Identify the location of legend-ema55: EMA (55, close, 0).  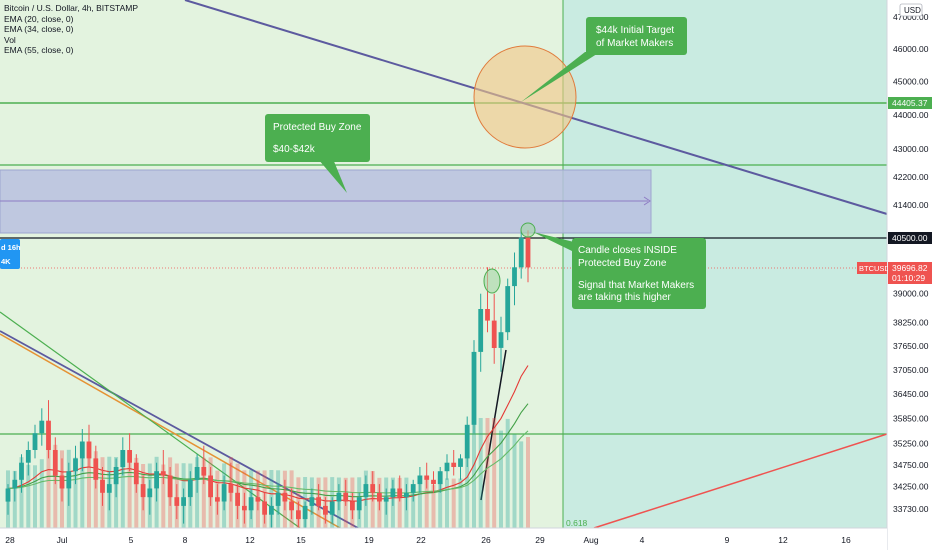
(39, 50).